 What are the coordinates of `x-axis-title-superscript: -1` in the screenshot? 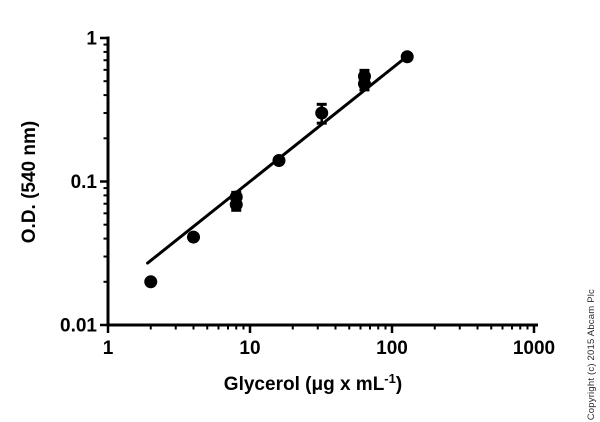 It's located at (390, 378).